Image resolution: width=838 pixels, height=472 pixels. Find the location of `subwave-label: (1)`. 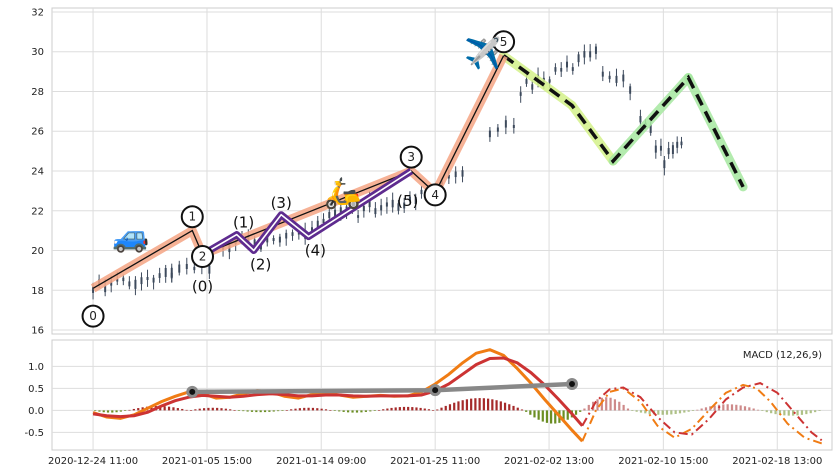

subwave-label: (1) is located at coordinates (243, 223).